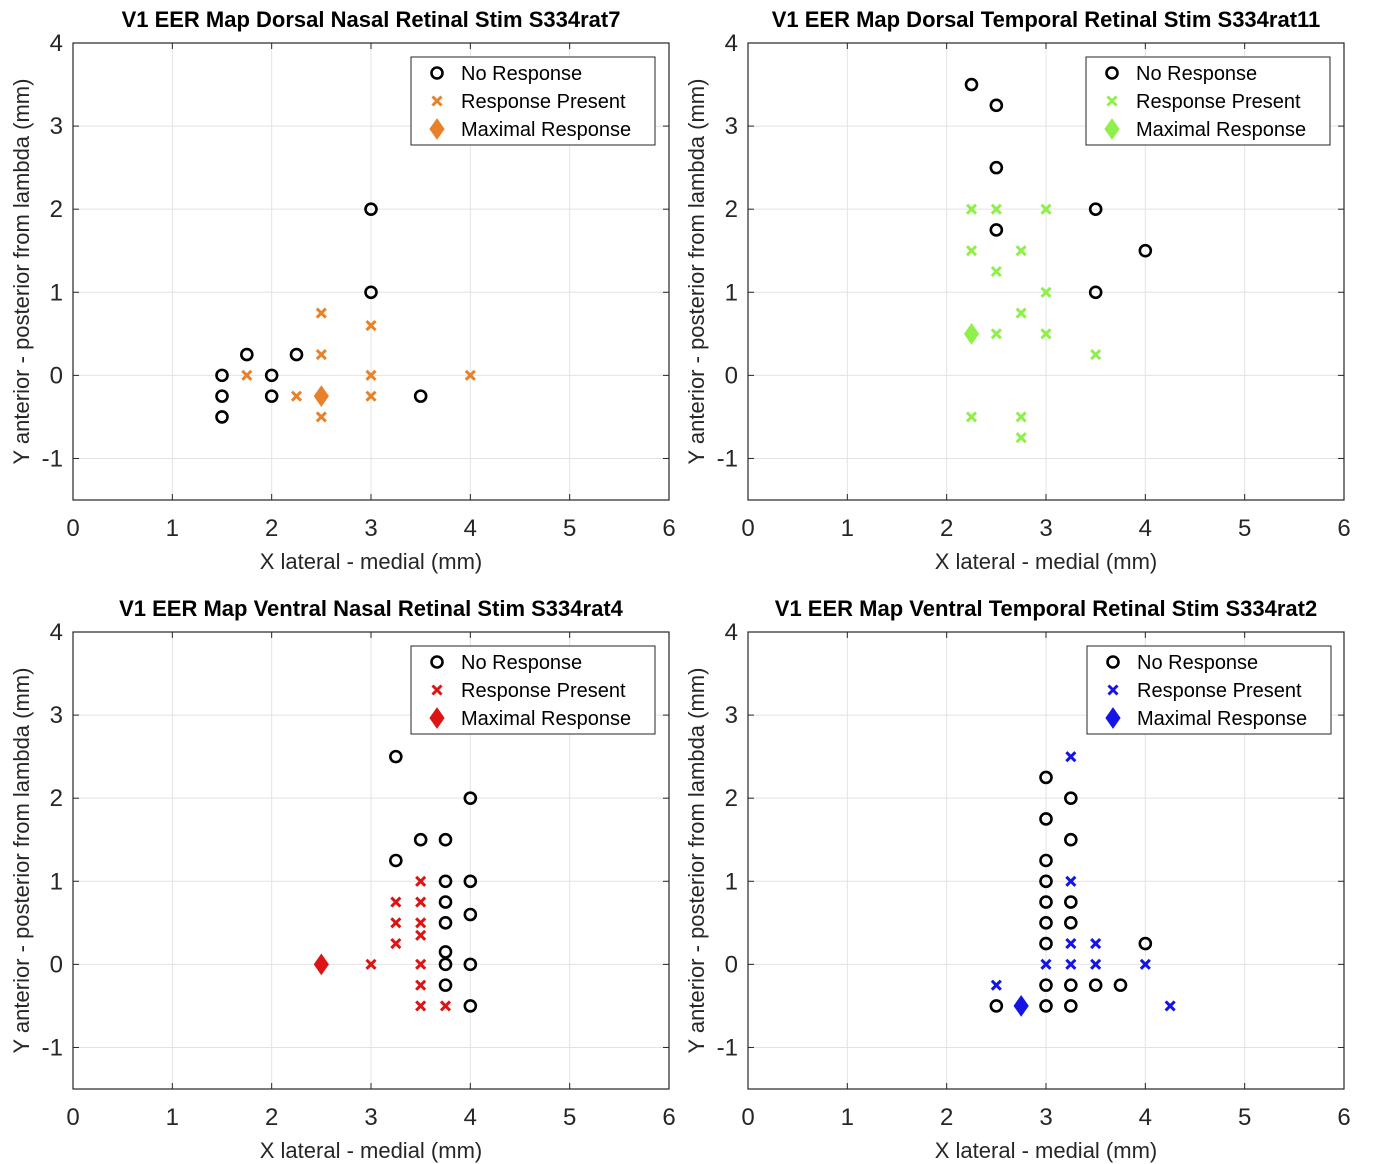  What do you see at coordinates (1113, 718) in the screenshot?
I see `legend-marker-diamond` at bounding box center [1113, 718].